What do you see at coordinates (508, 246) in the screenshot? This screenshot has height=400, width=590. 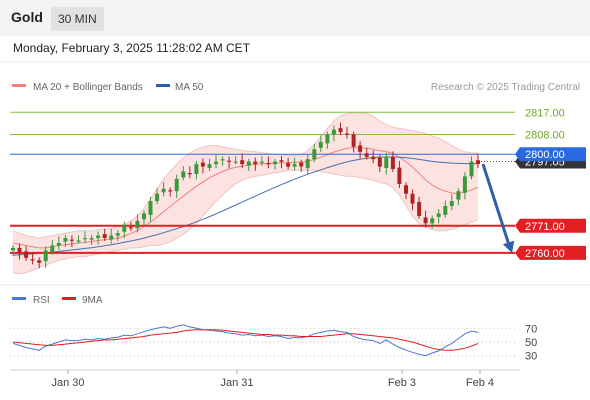 I see `forecast-arrow-head` at bounding box center [508, 246].